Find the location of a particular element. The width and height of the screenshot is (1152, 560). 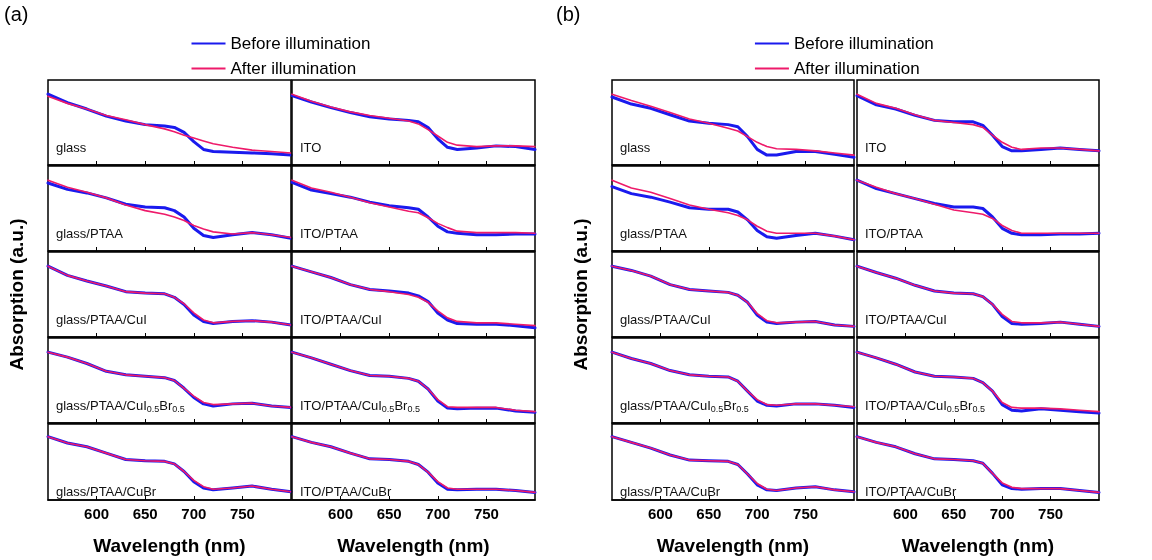

chart-title: (a) is located at coordinates (16, 14).